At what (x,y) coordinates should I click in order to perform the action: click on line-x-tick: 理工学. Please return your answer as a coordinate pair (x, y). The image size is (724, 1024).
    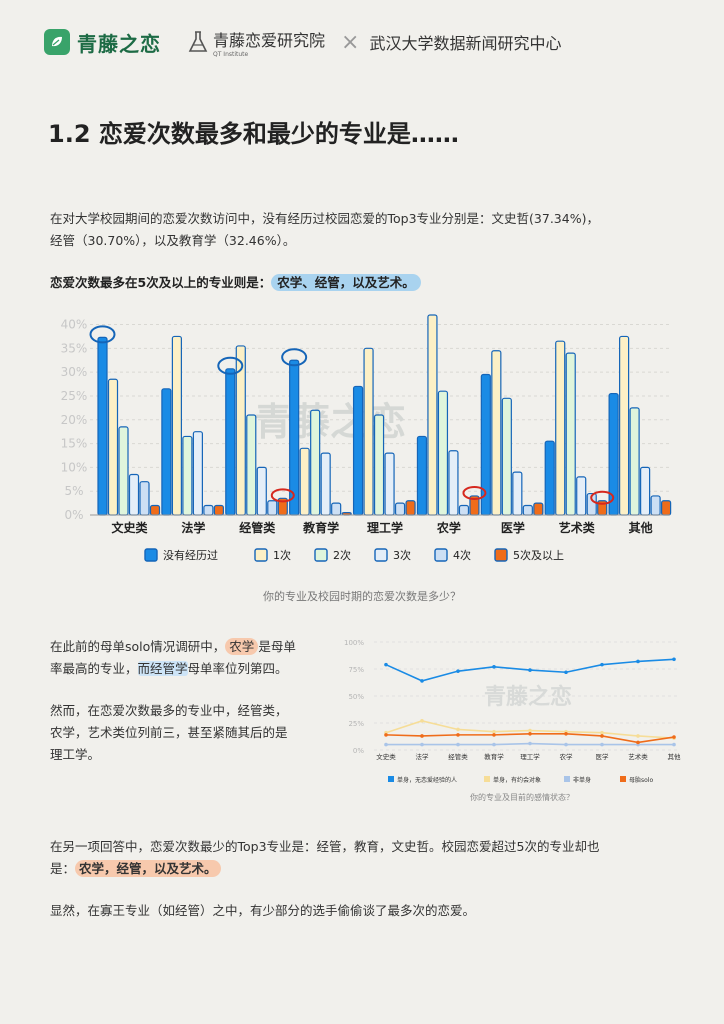
    Looking at the image, I should click on (530, 756).